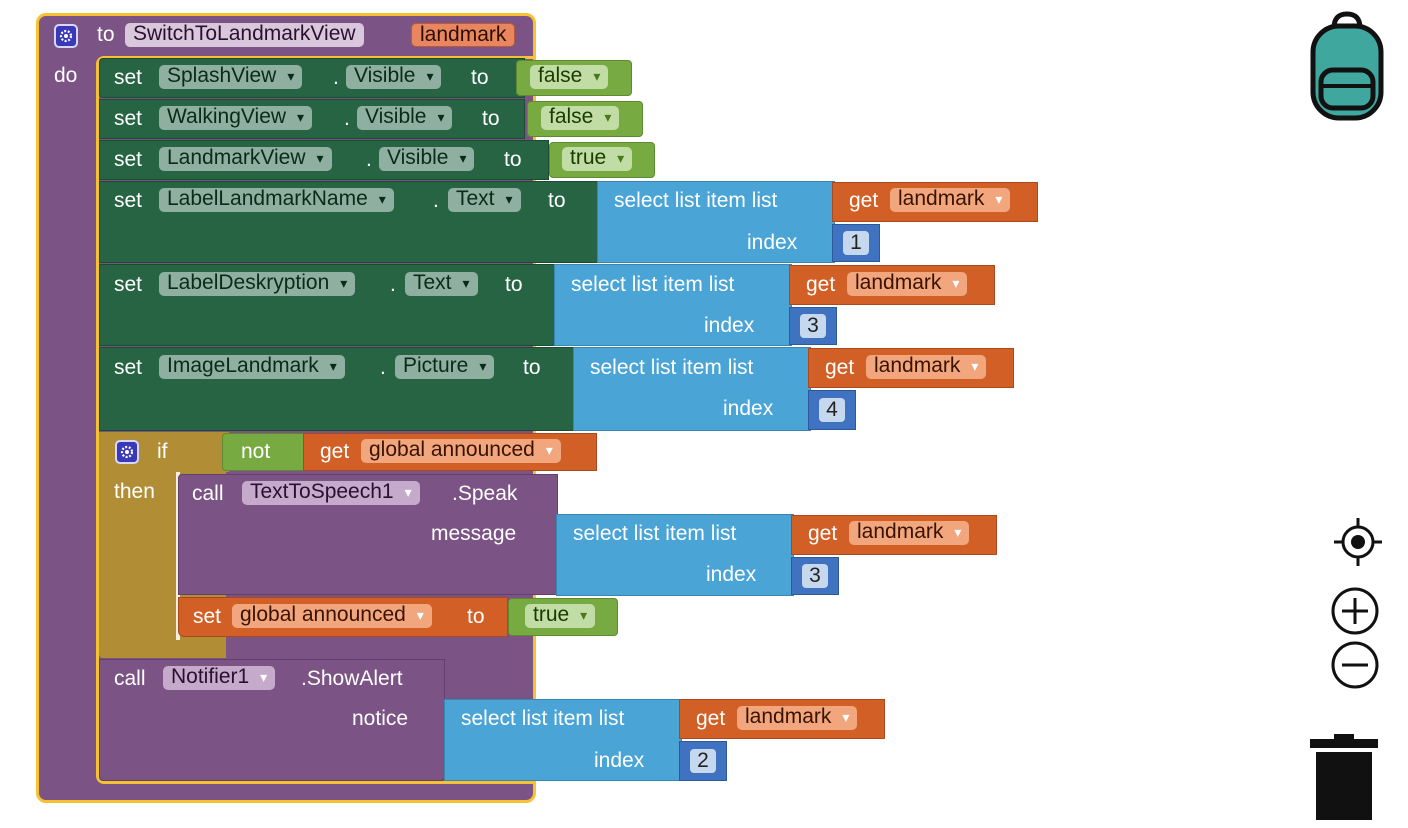  Describe the element at coordinates (352, 678) in the screenshot. I see `method-name-showalert: .ShowAlert` at that location.